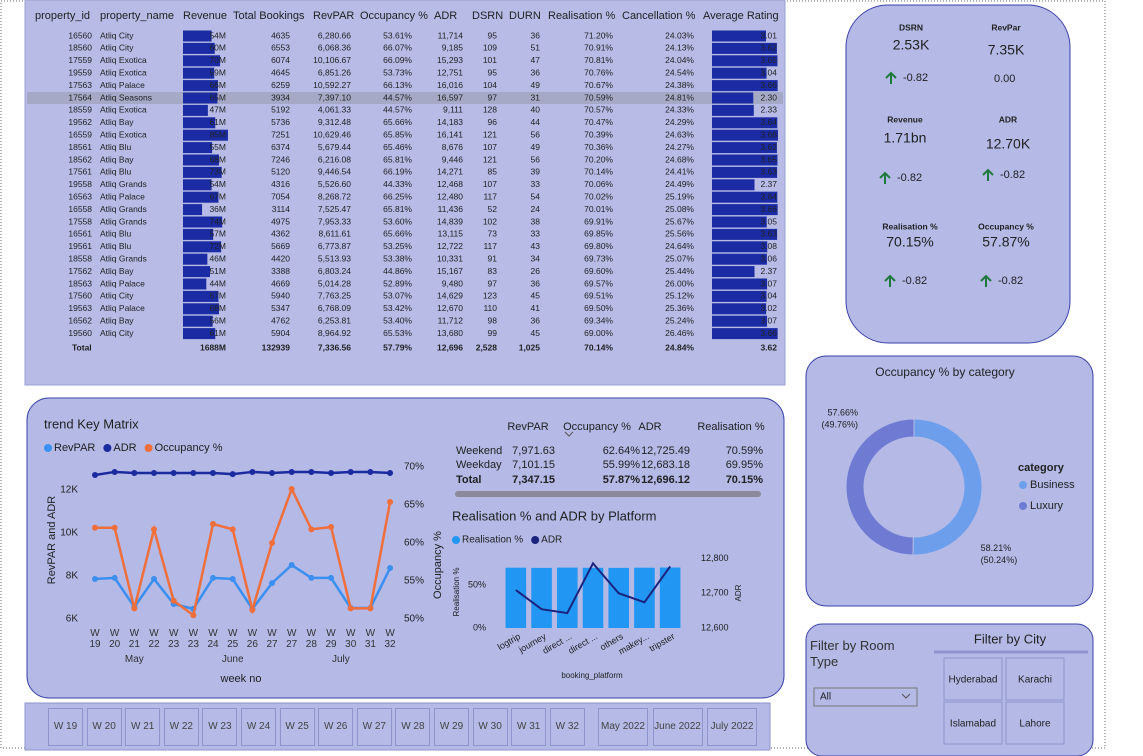 Image resolution: width=1143 pixels, height=756 pixels. Describe the element at coordinates (677, 727) in the screenshot. I see `month-button: June 2022` at that location.